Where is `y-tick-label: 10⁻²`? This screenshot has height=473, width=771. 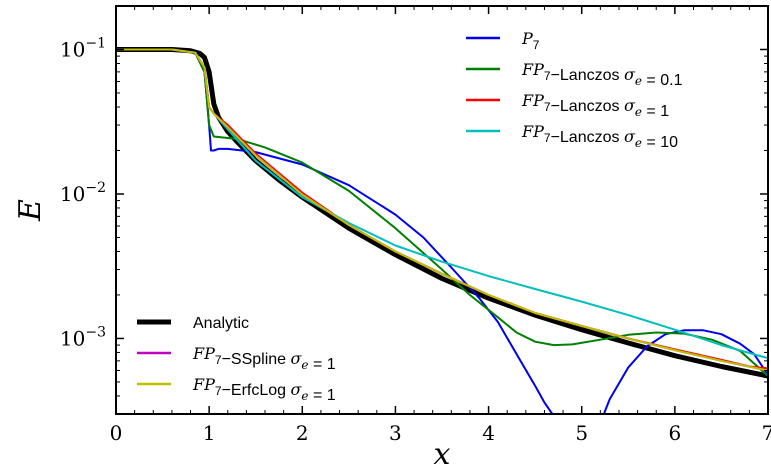
y-tick-label: 10⁻² is located at coordinates (83, 193).